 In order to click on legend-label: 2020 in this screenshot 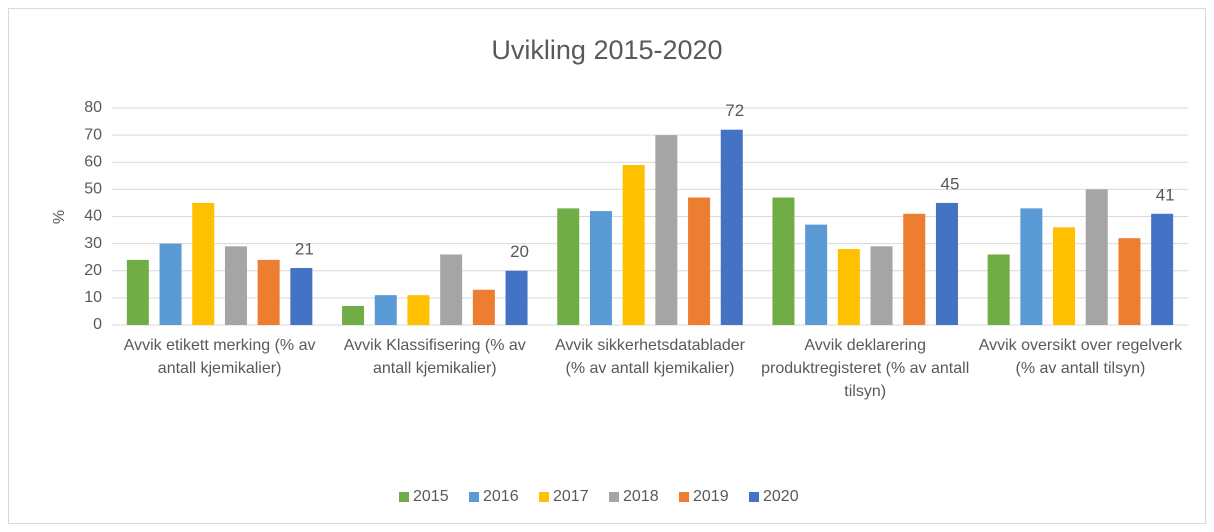, I will do `click(781, 496)`.